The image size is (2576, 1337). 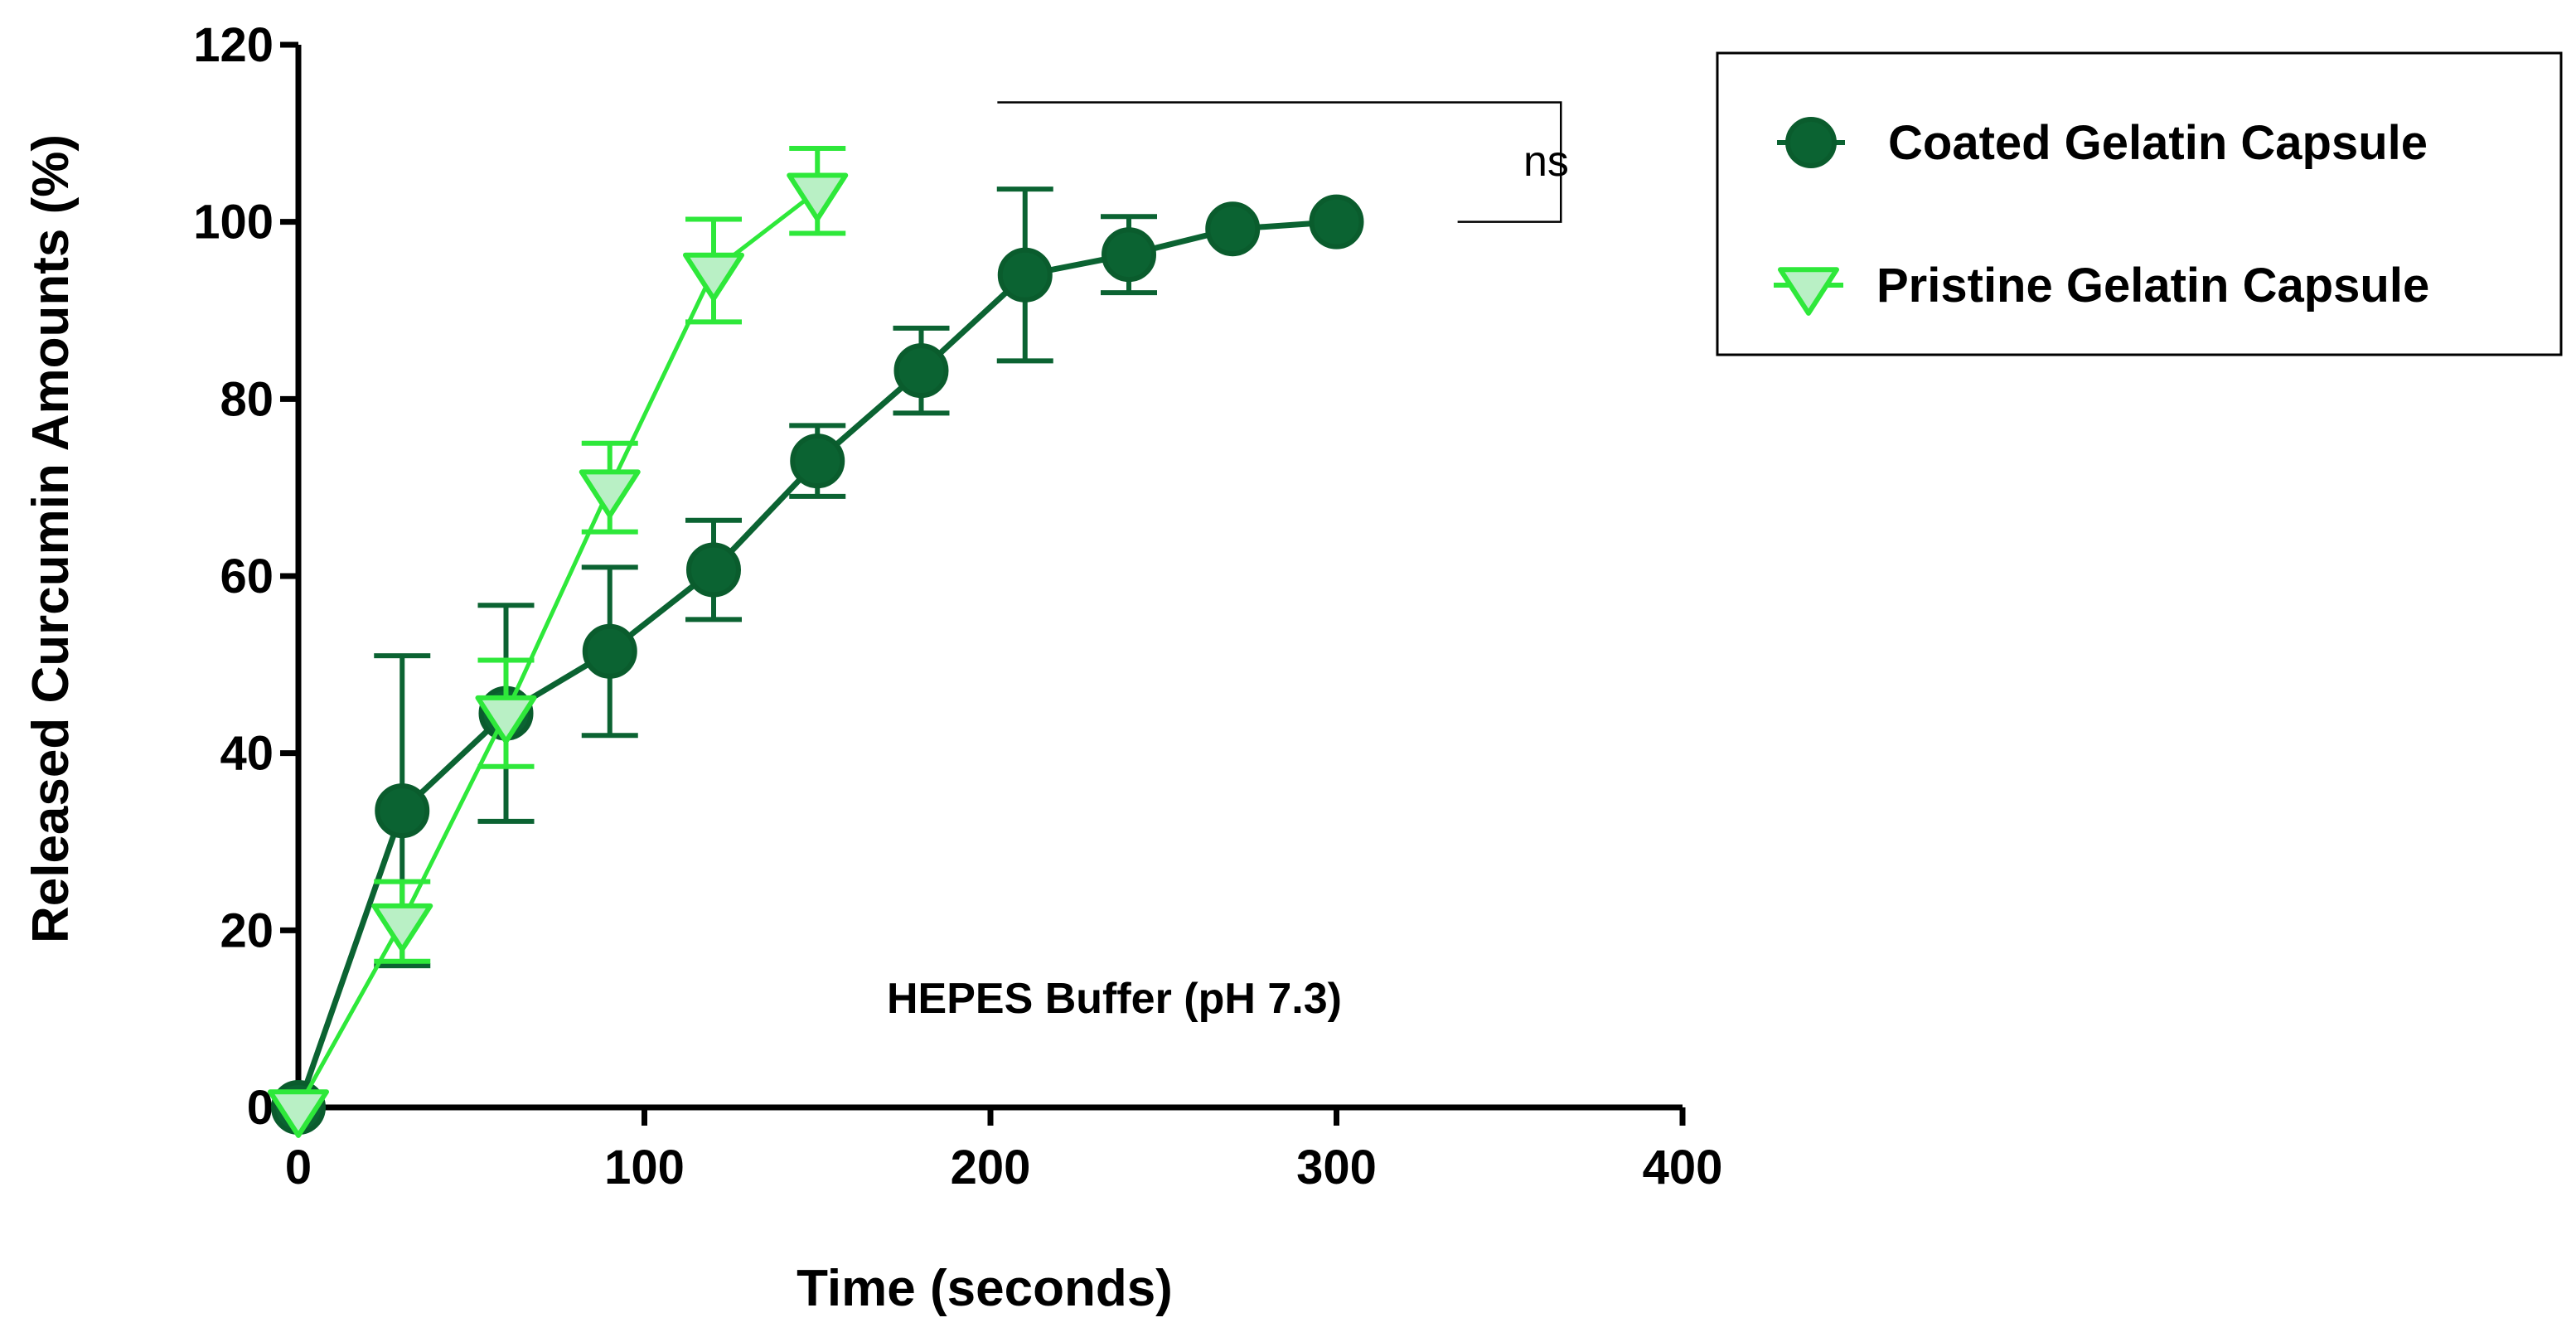 I want to click on y-axis-title: Released Curcumin Amounts (%), so click(x=51, y=539).